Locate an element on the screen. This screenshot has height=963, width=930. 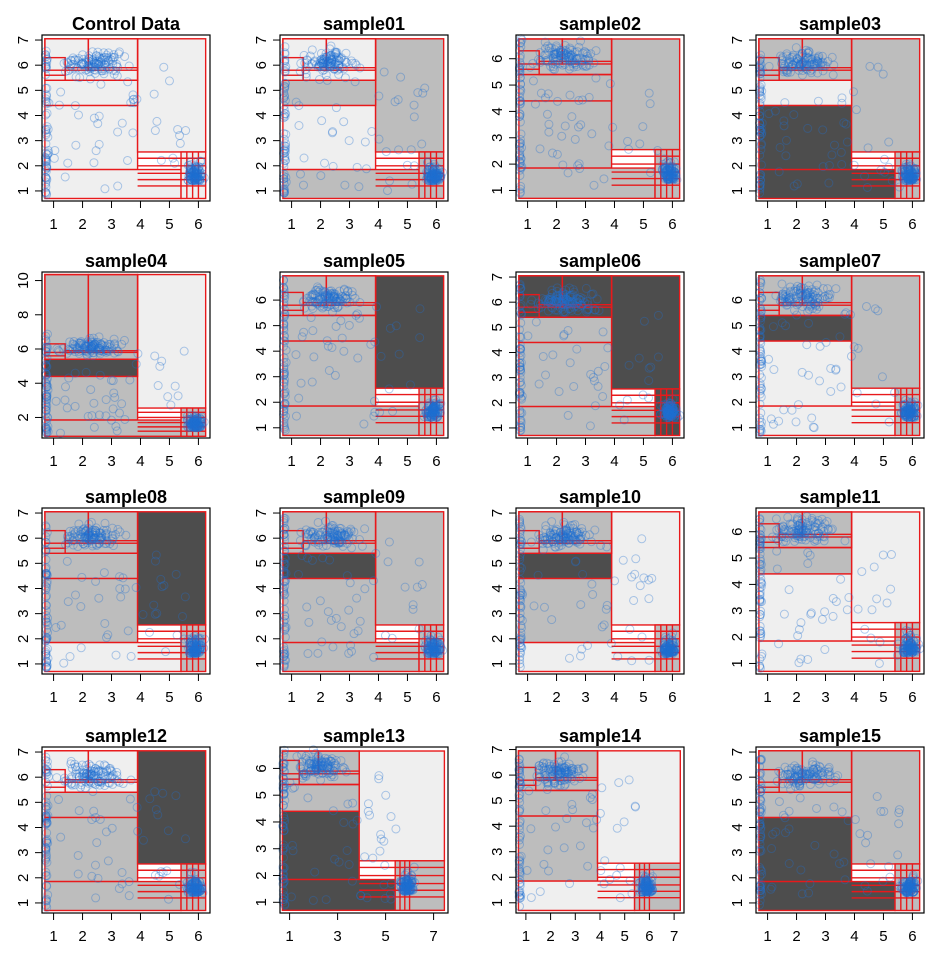
gate-box-nested is located at coordinates (339, 73).